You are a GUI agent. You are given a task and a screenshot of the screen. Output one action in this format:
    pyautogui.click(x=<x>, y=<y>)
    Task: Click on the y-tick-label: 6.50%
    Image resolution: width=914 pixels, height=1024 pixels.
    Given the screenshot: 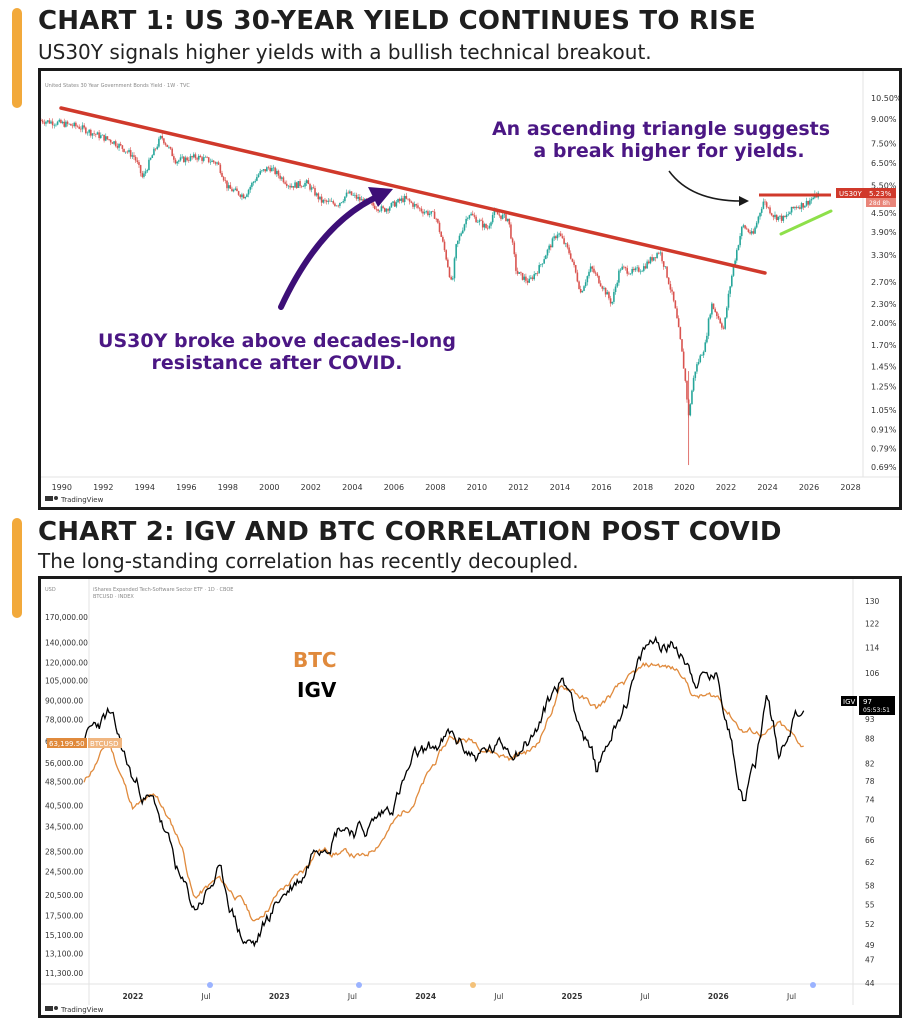 What is the action you would take?
    pyautogui.click(x=884, y=163)
    